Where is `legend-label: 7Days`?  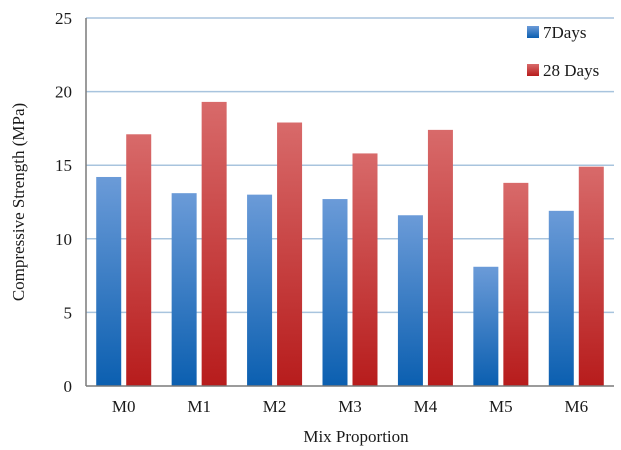
legend-label: 7Days is located at coordinates (564, 32).